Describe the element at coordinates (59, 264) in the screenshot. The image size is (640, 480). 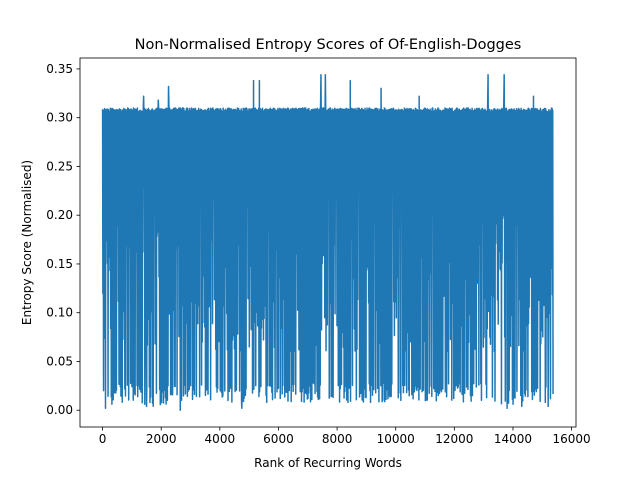
I see `y-tick-label: 0.15` at that location.